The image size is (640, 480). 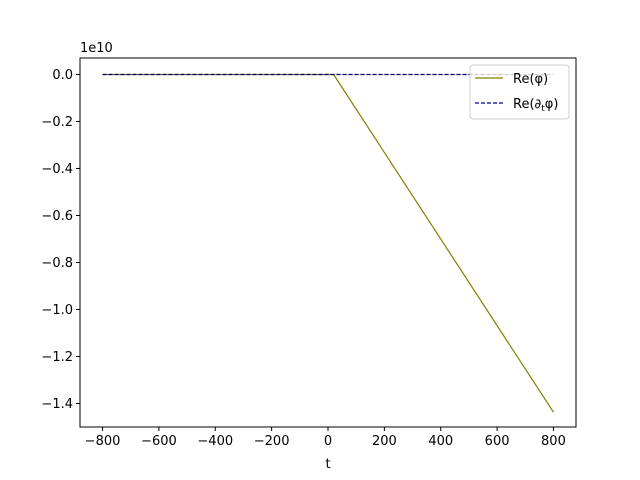 I want to click on x-axis-label: t, so click(x=327, y=464).